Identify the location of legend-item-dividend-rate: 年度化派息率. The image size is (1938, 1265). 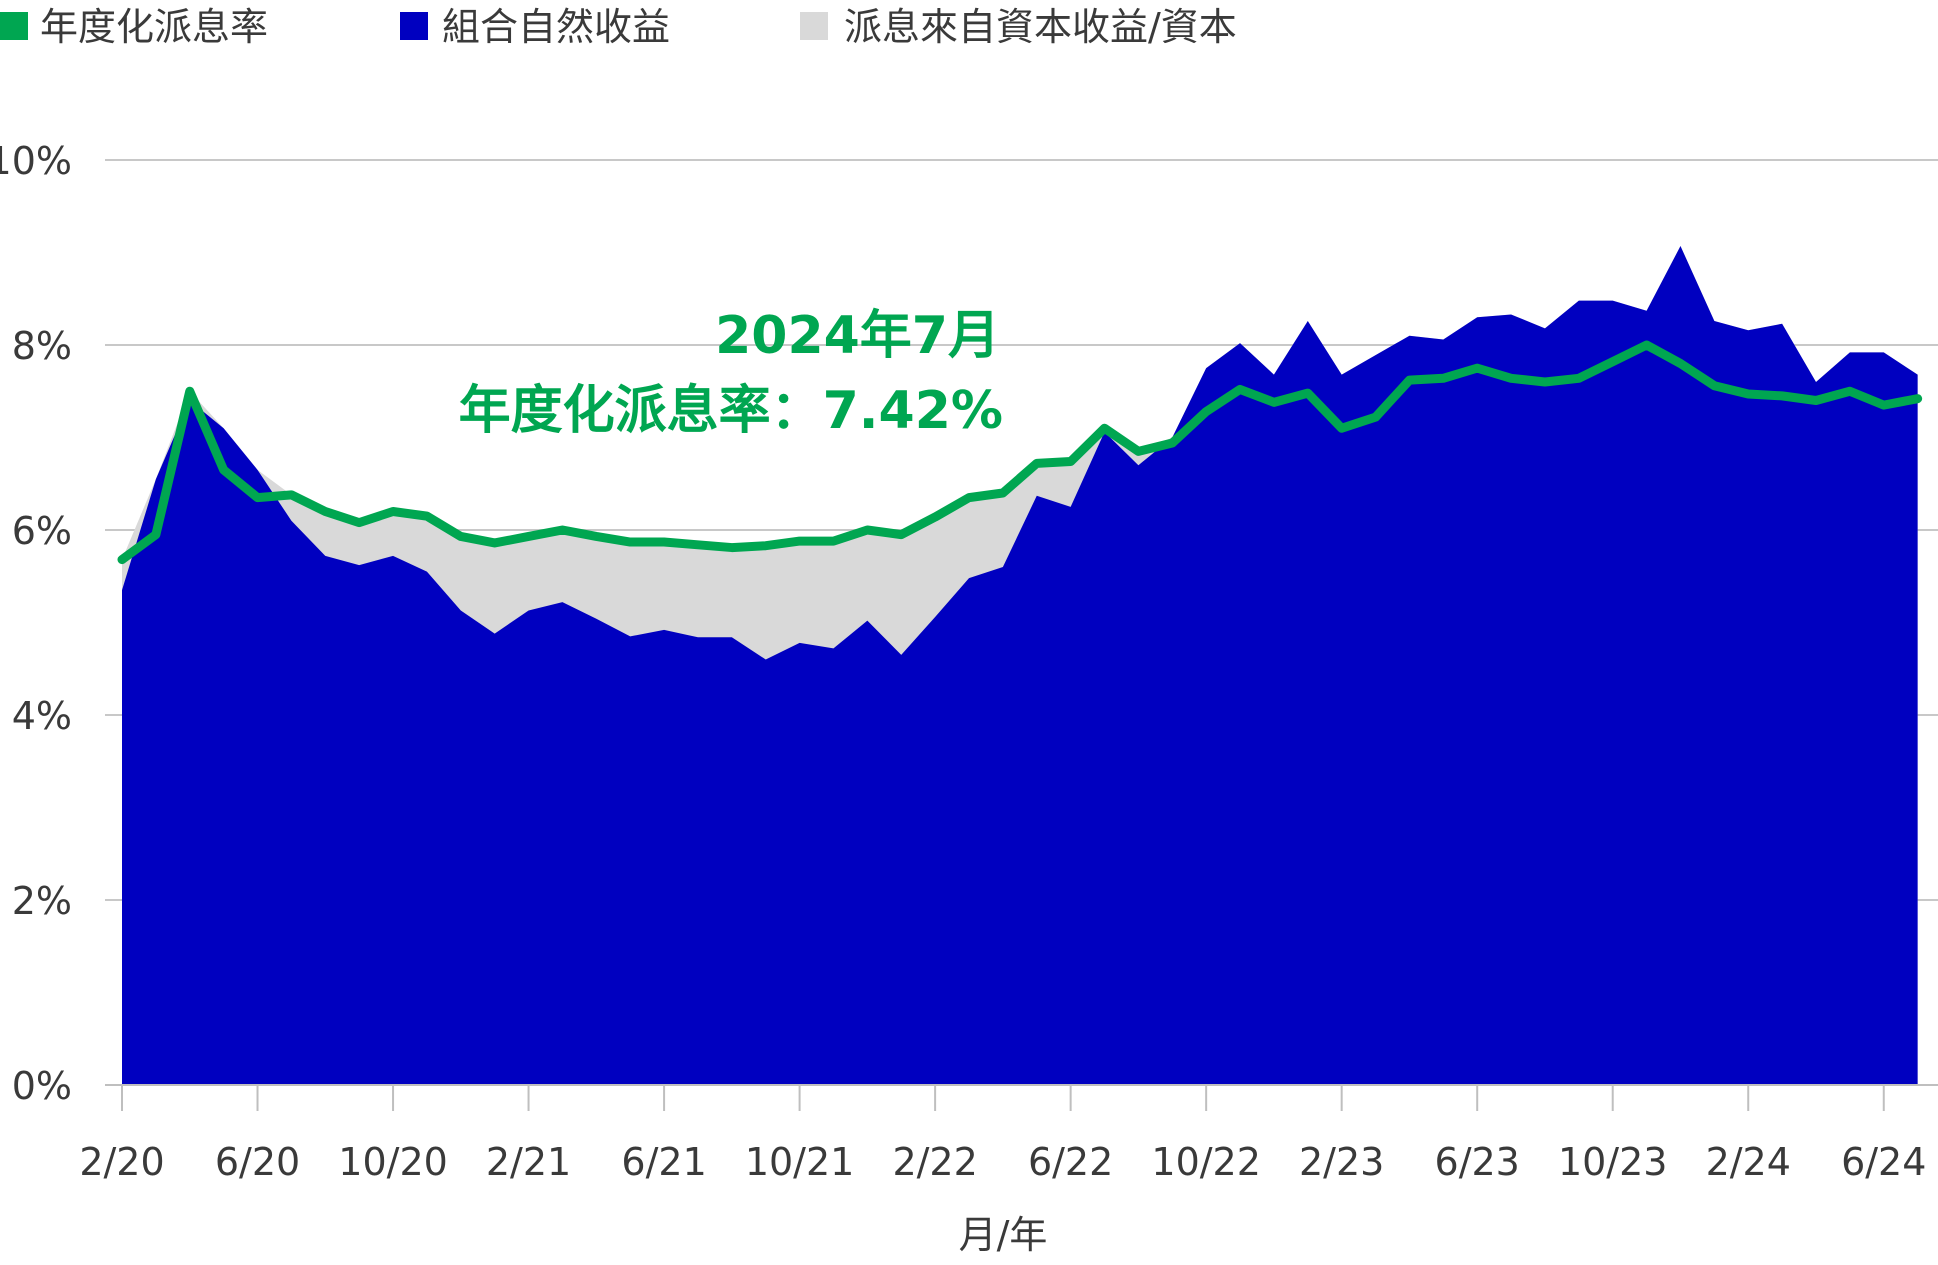
(134, 27).